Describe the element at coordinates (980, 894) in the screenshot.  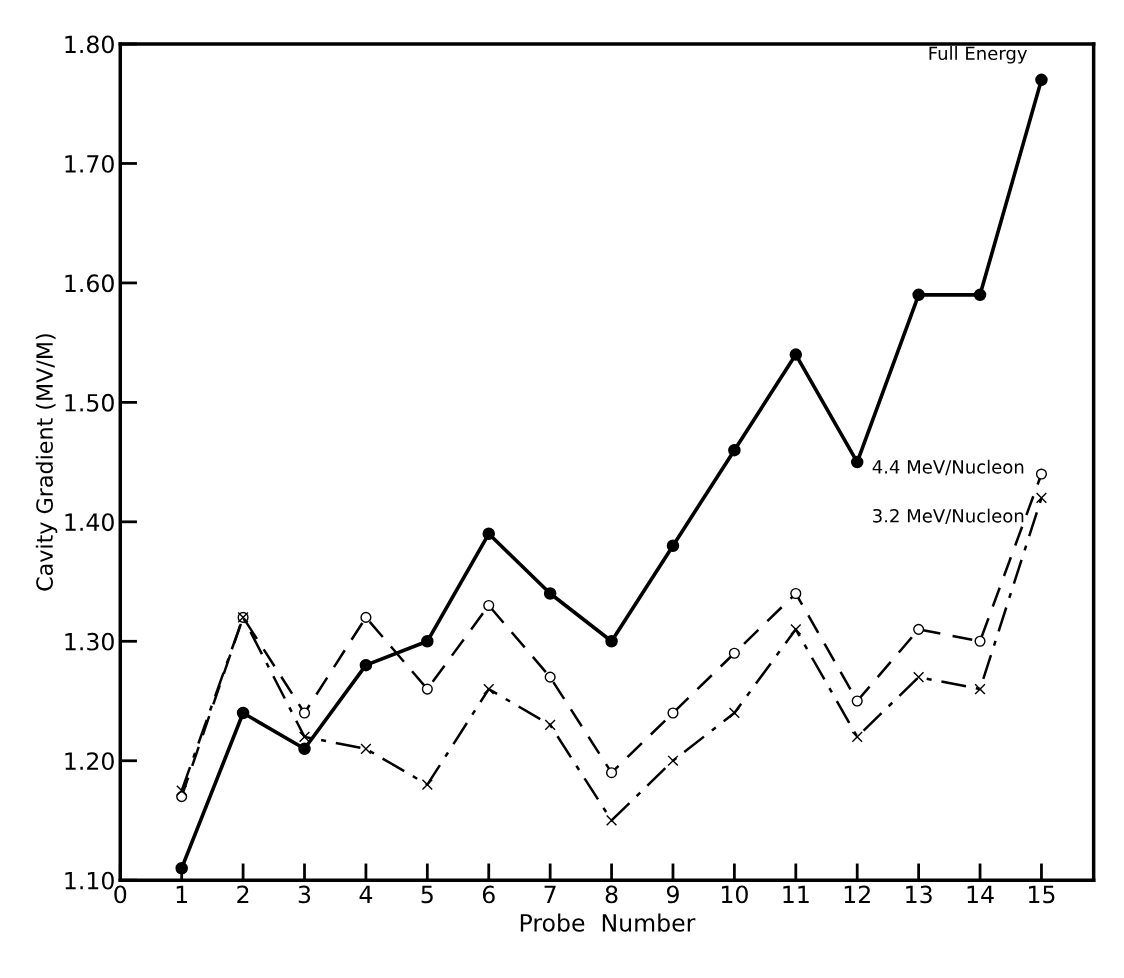
I see `x-tick-label: 14` at that location.